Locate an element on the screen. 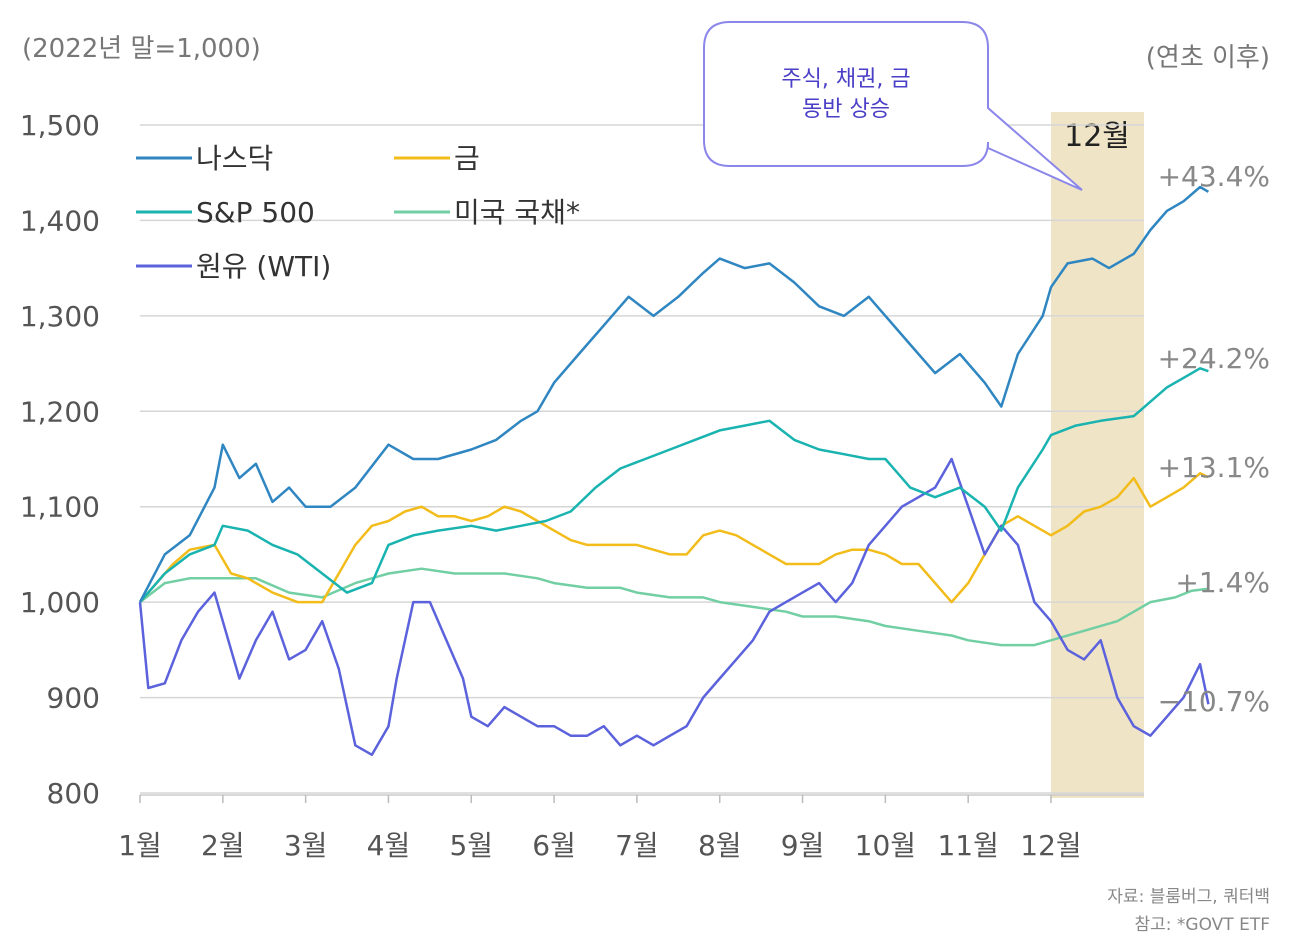 The image size is (1291, 942). x-tick-label: 8월 is located at coordinates (720, 845).